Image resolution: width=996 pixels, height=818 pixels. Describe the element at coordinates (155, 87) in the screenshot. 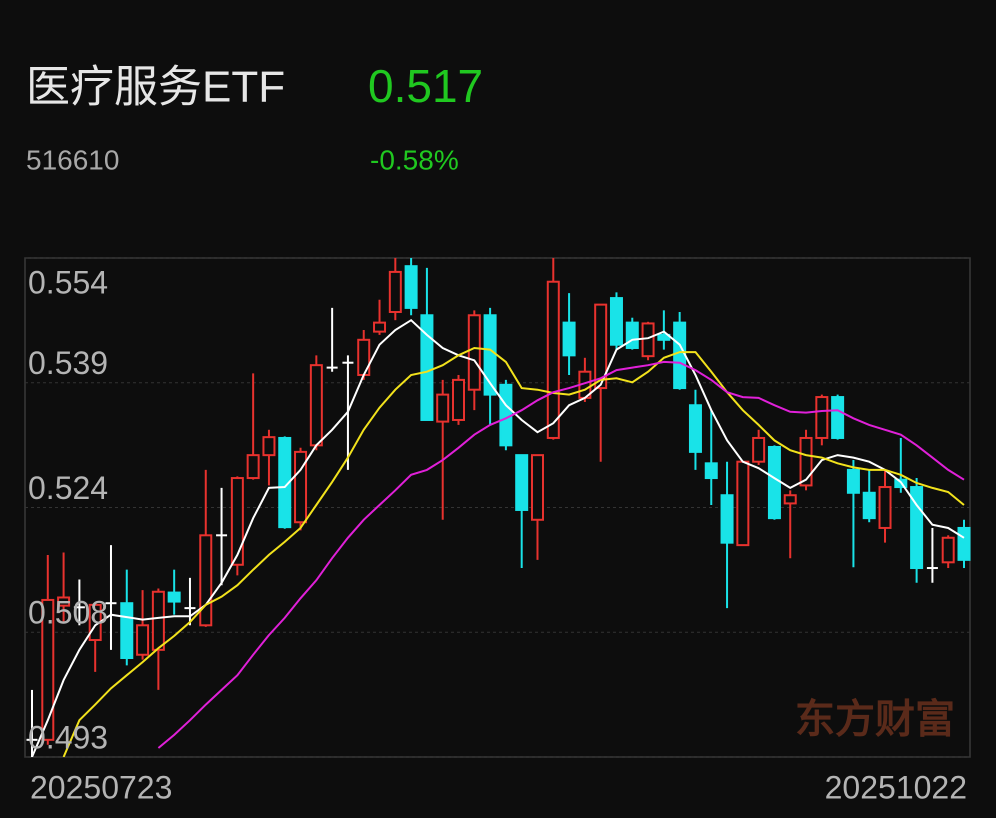

I see `title: 医疗服务ETF` at that location.